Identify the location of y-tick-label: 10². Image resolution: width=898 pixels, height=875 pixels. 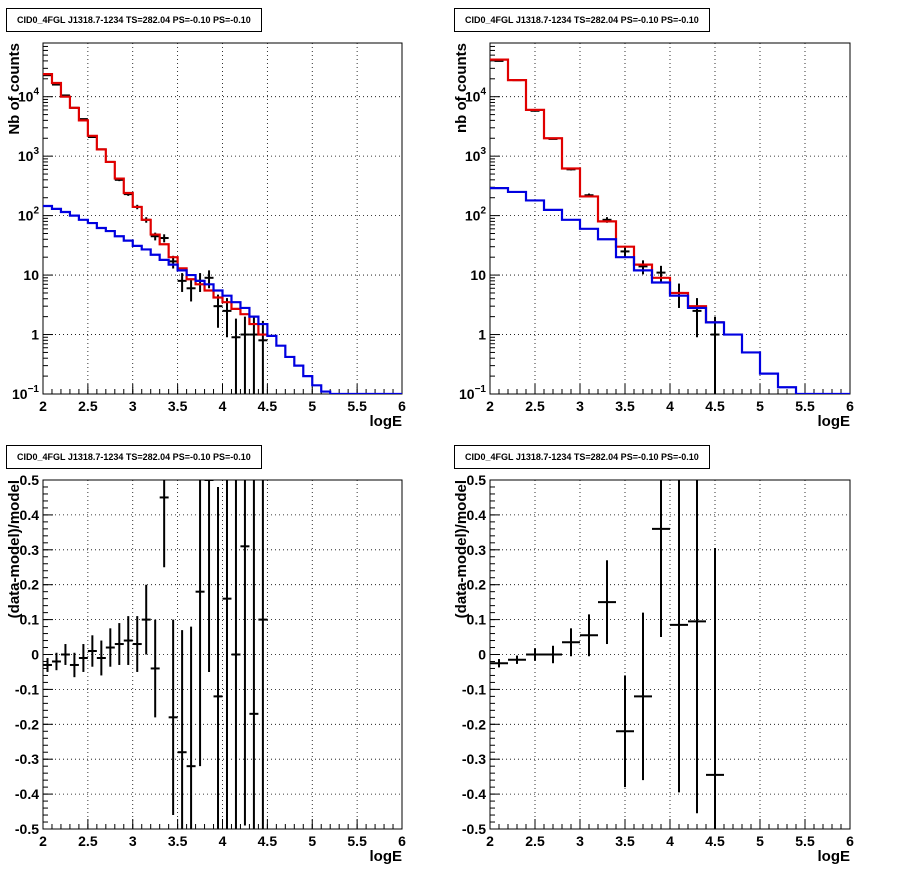
(29, 215).